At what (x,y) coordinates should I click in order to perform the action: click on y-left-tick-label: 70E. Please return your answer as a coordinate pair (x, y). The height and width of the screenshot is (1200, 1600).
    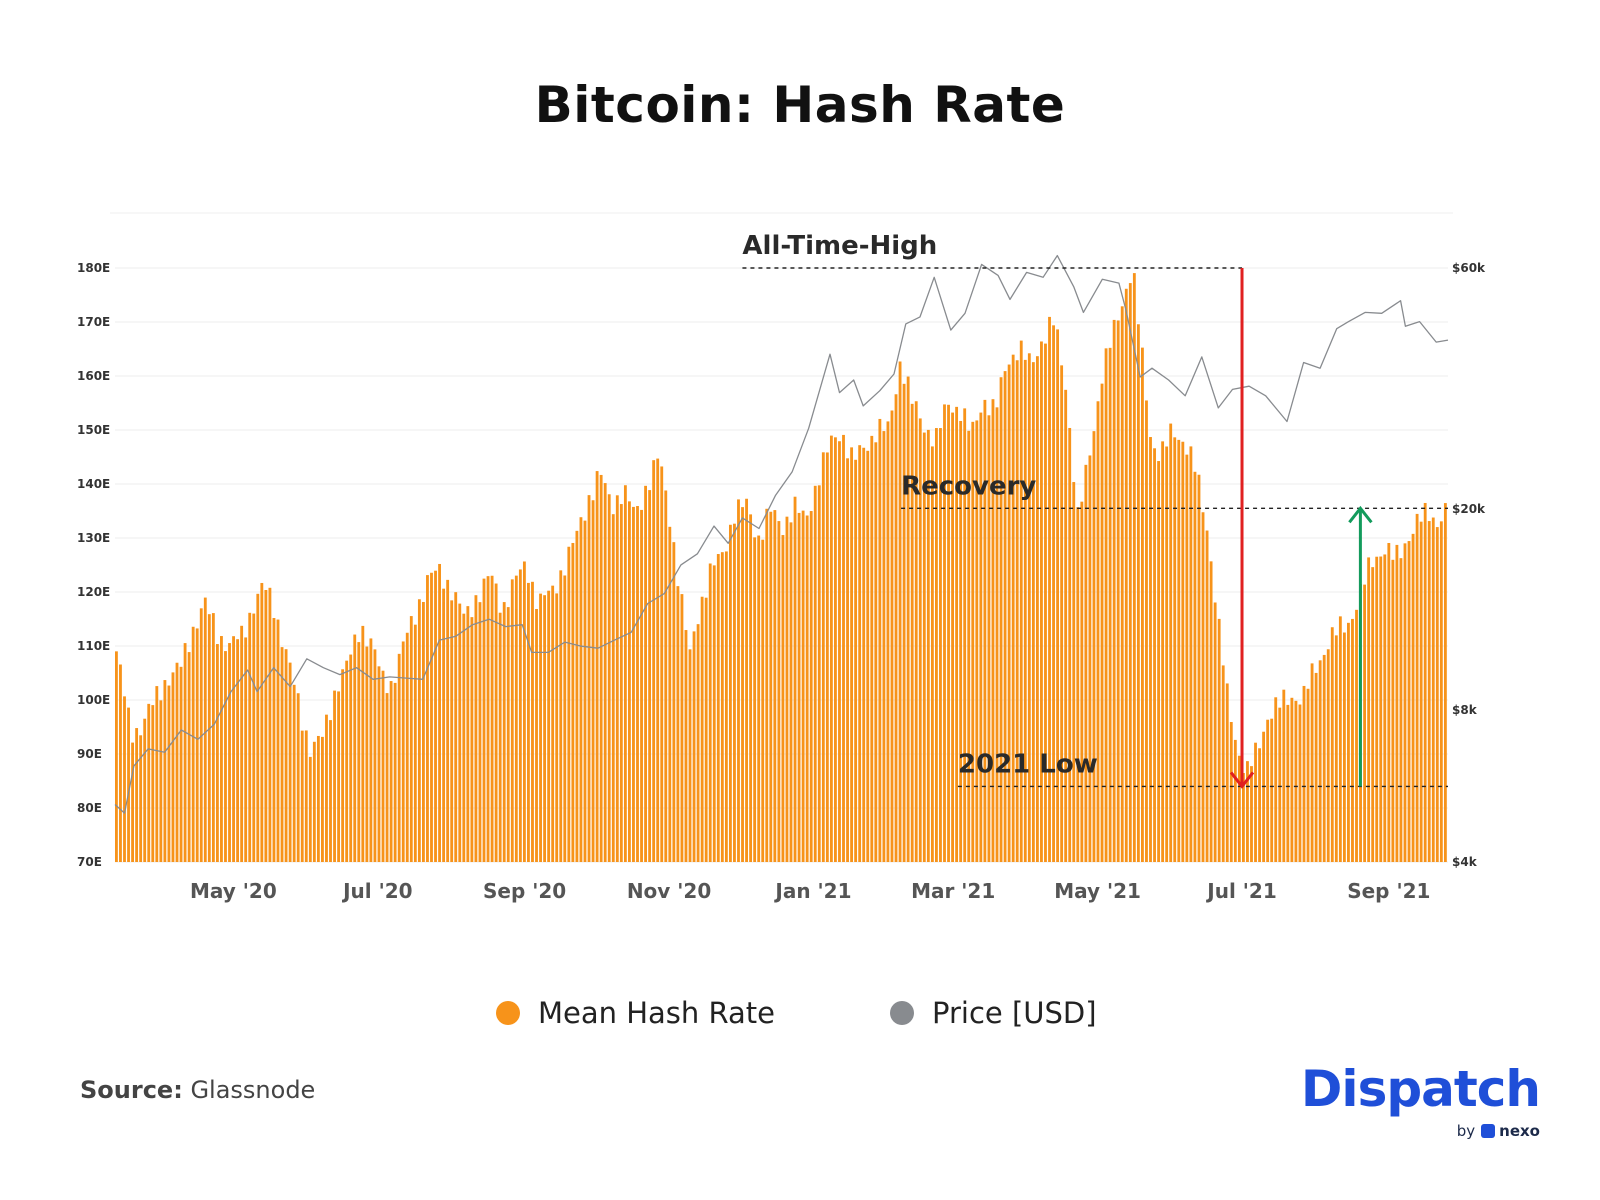
    Looking at the image, I should click on (89, 862).